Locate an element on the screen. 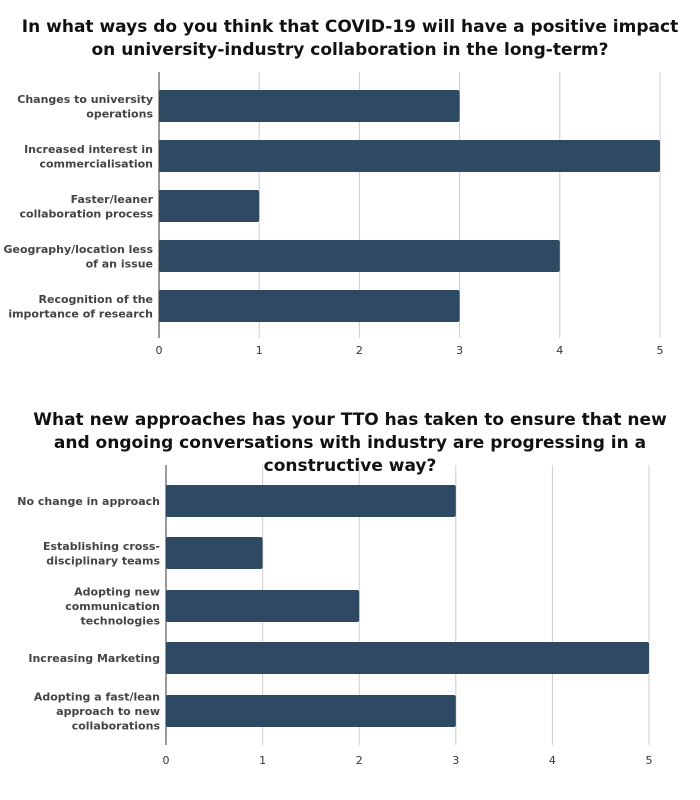  category-label: Geography/location less of an issue is located at coordinates (78, 257).